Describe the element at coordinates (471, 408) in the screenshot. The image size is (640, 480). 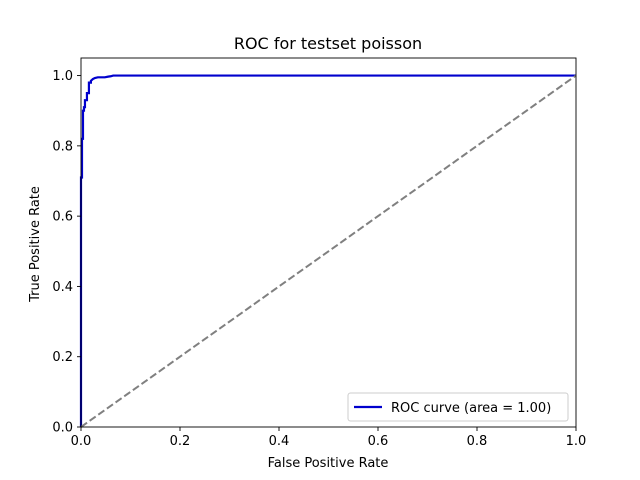
I see `legend-label: ROC curve (area = 1.00)` at that location.